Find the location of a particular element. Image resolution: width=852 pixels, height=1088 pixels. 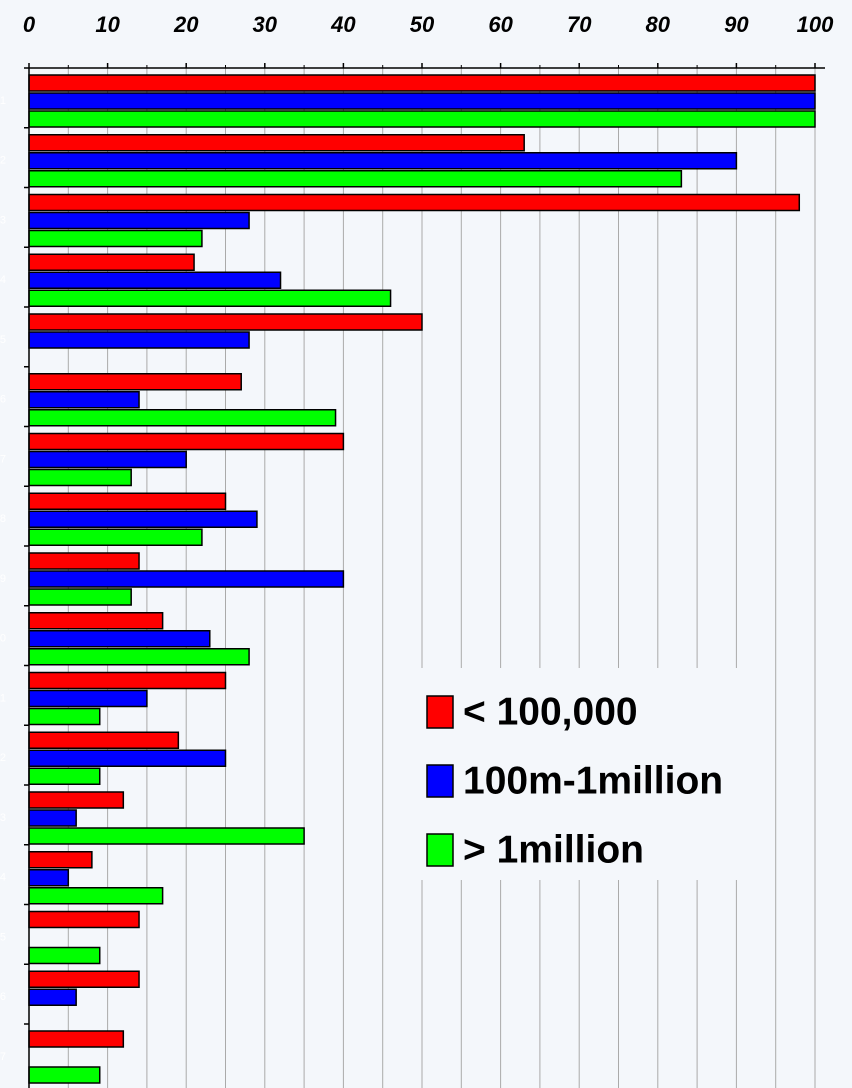

x-tick-label: 90 is located at coordinates (736, 24).